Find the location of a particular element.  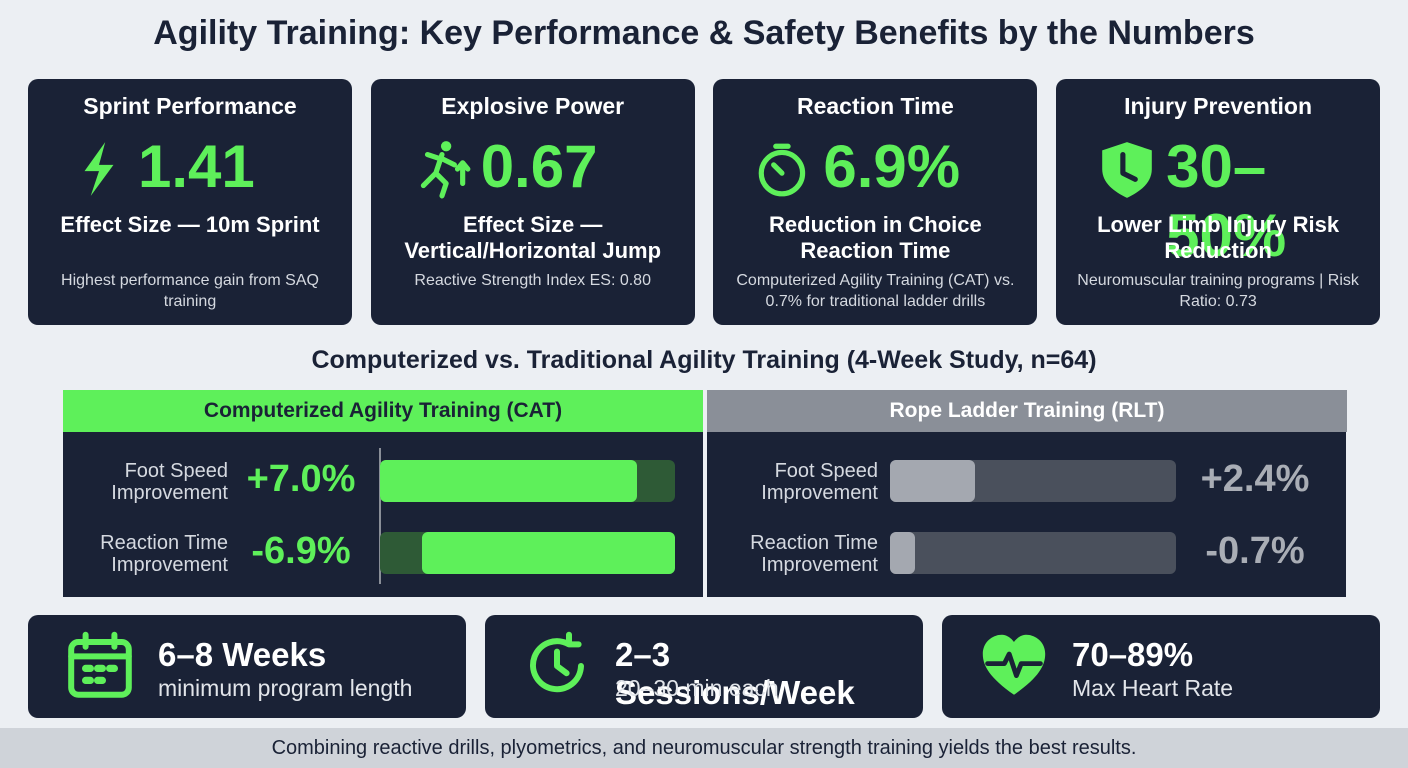

stat-title: Explosive Power is located at coordinates (533, 106).